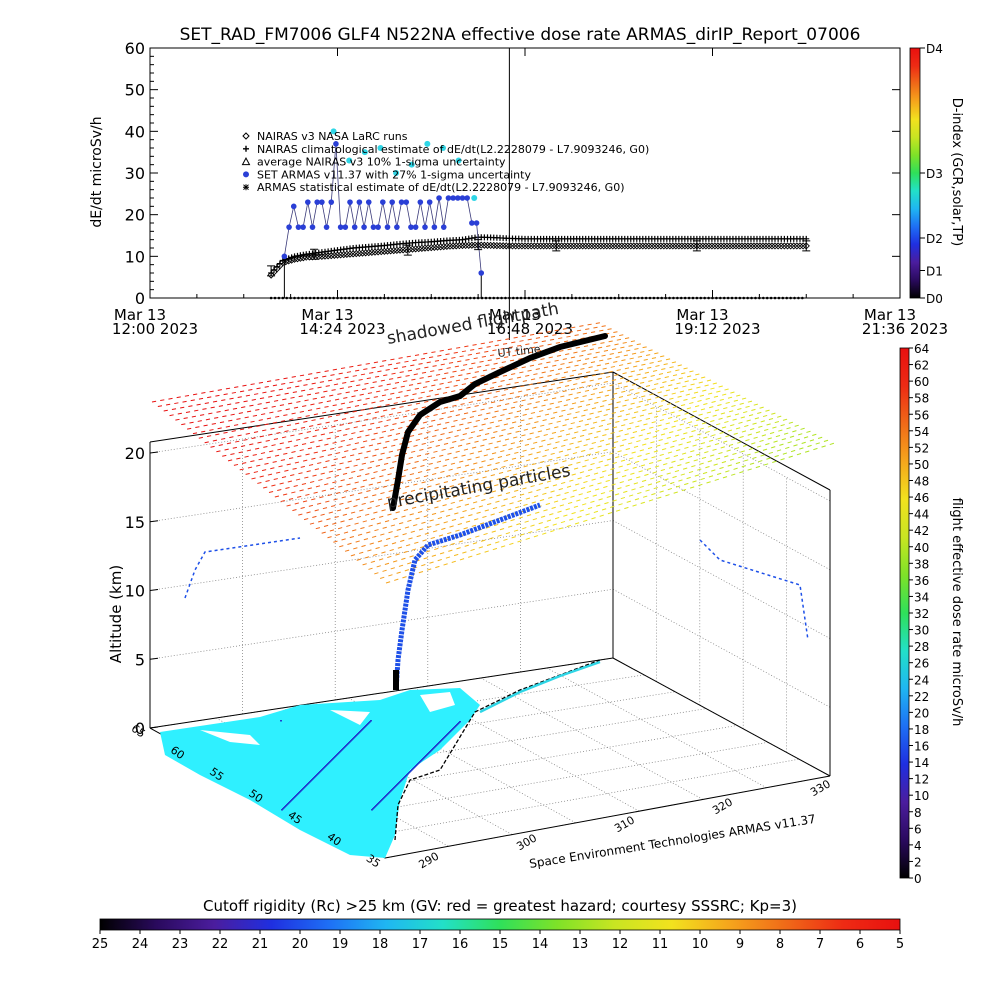 Image resolution: width=1000 pixels, height=1000 pixels. Describe the element at coordinates (921, 382) in the screenshot. I see `dose-tick-label: 60` at that location.